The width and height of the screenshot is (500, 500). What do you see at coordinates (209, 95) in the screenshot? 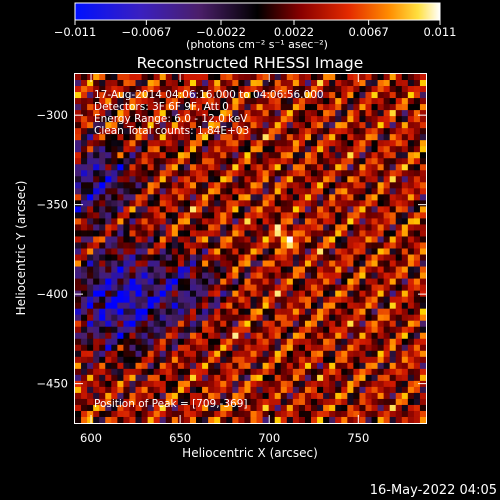
I see `annotation-line: 17-Aug-2014 04:06:16.000 to 04:06:56.000` at bounding box center [209, 95].